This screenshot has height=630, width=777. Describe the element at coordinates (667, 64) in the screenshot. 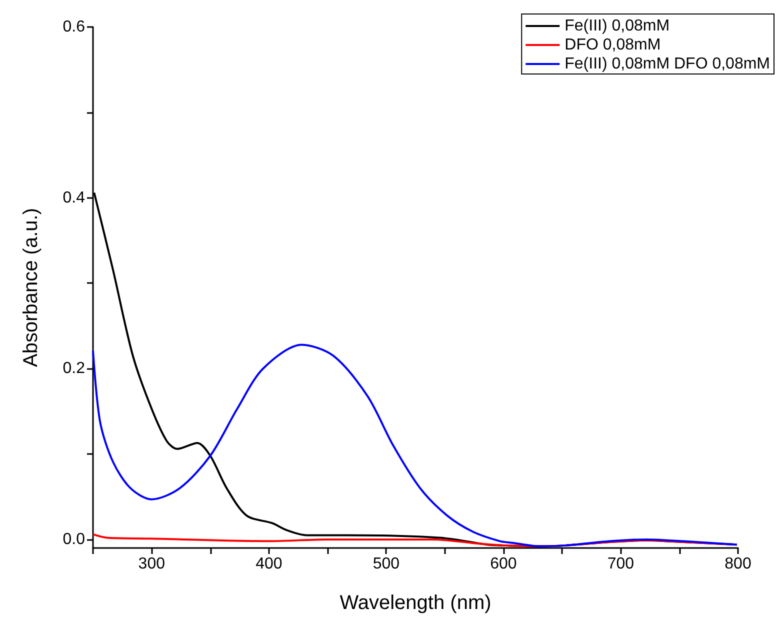

I see `legend-label: Fe(III) 0,08mM DFO 0,08mM` at that location.